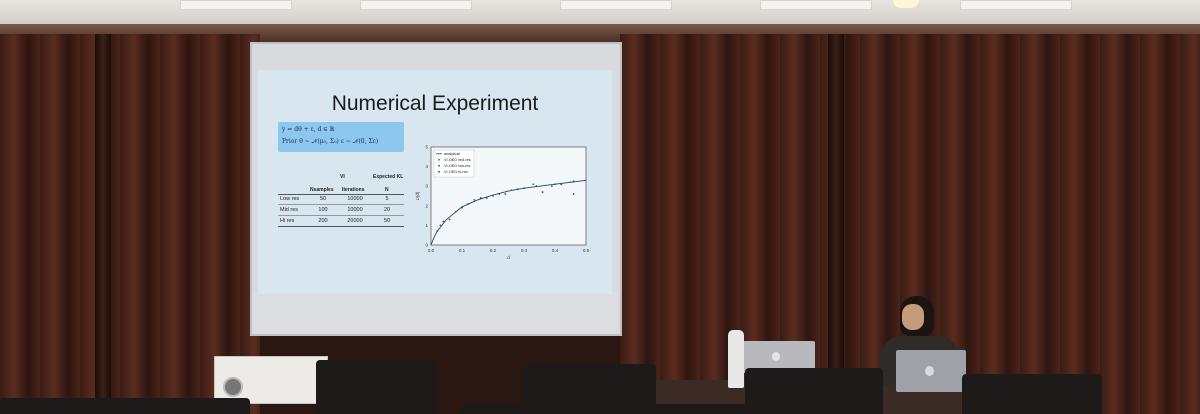 Image resolution: width=1200 pixels, height=414 pixels. What do you see at coordinates (456, 172) in the screenshot?
I see `legend-entry: VI-OED hi-res` at bounding box center [456, 172].